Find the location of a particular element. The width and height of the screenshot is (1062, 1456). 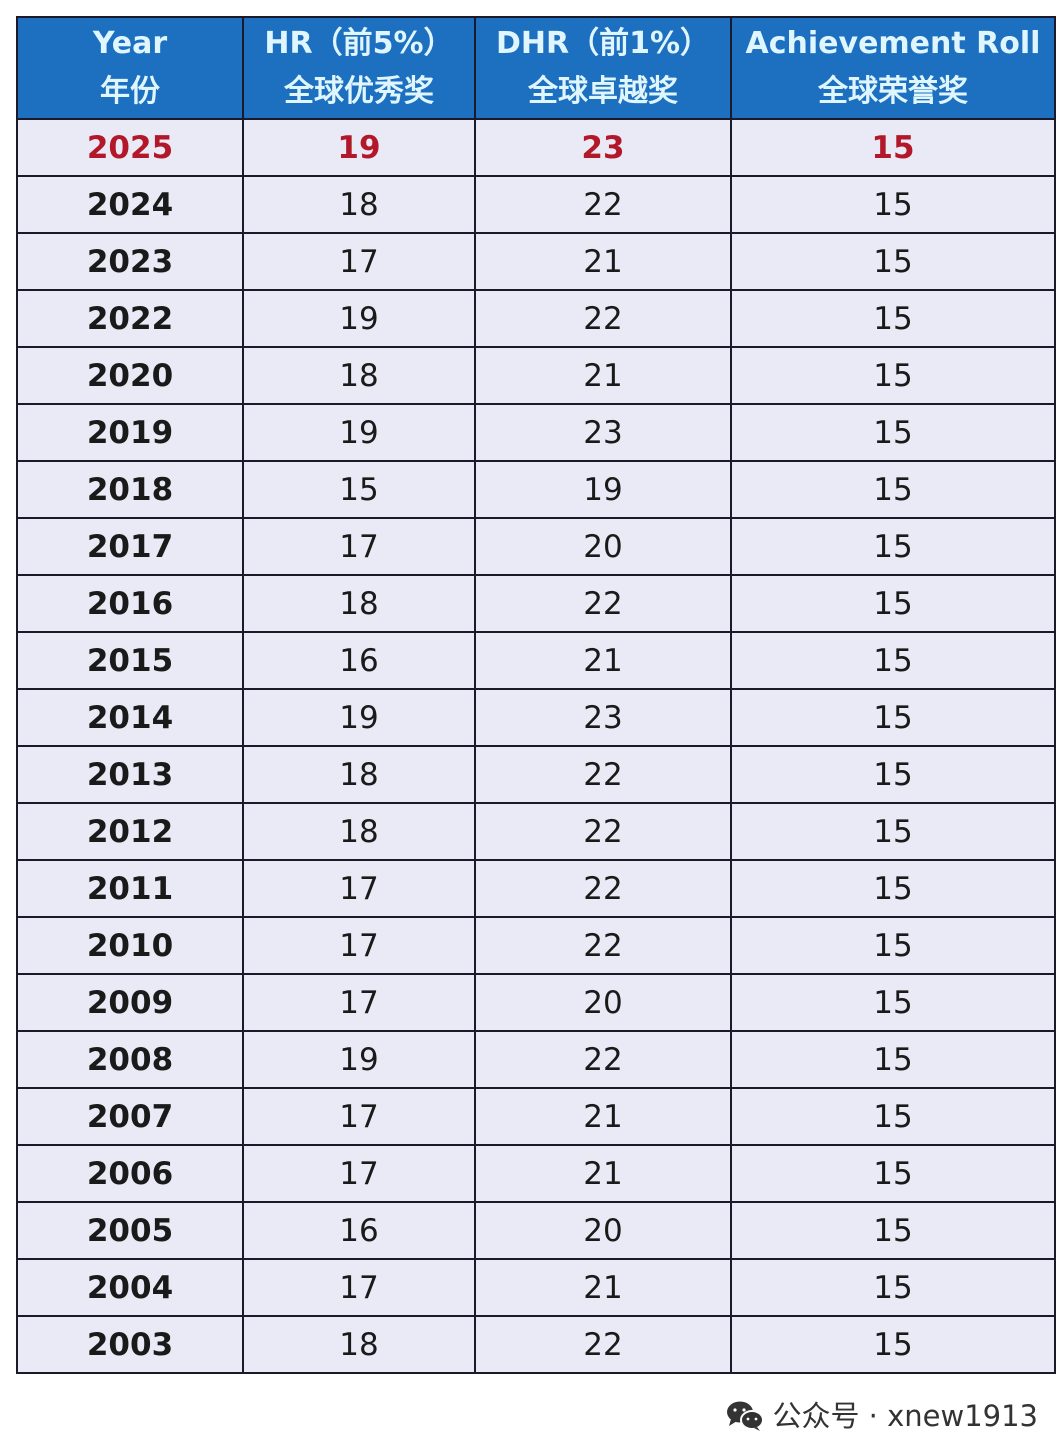

table-row: 2019 19 23 15 is located at coordinates (536, 432).